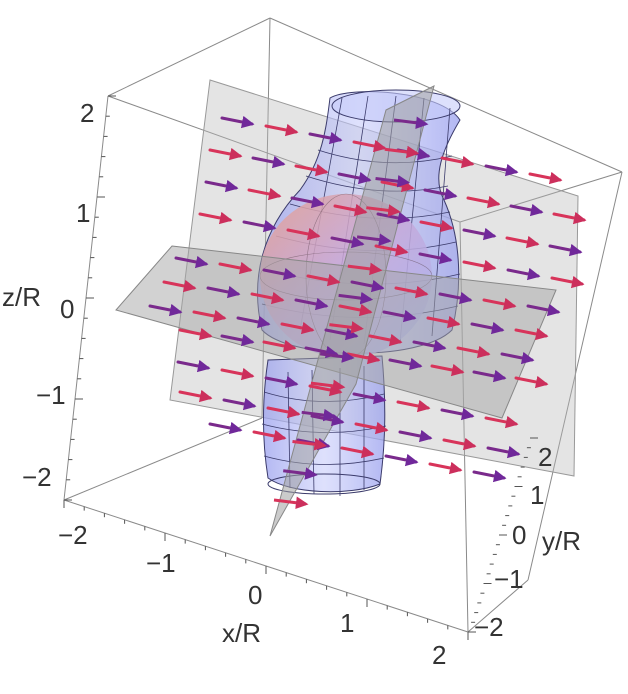  I want to click on z-axis: 2 1 0 −1 −2 z/R, so click(48, 295).